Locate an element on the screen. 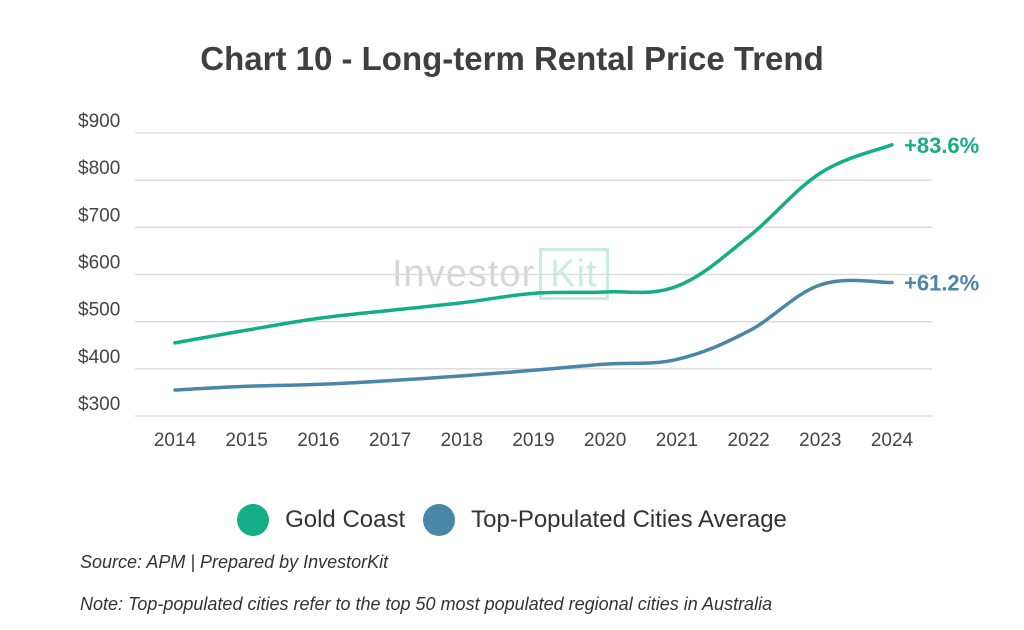 The image size is (1024, 630). x-tick-label: 2014 is located at coordinates (175, 440).